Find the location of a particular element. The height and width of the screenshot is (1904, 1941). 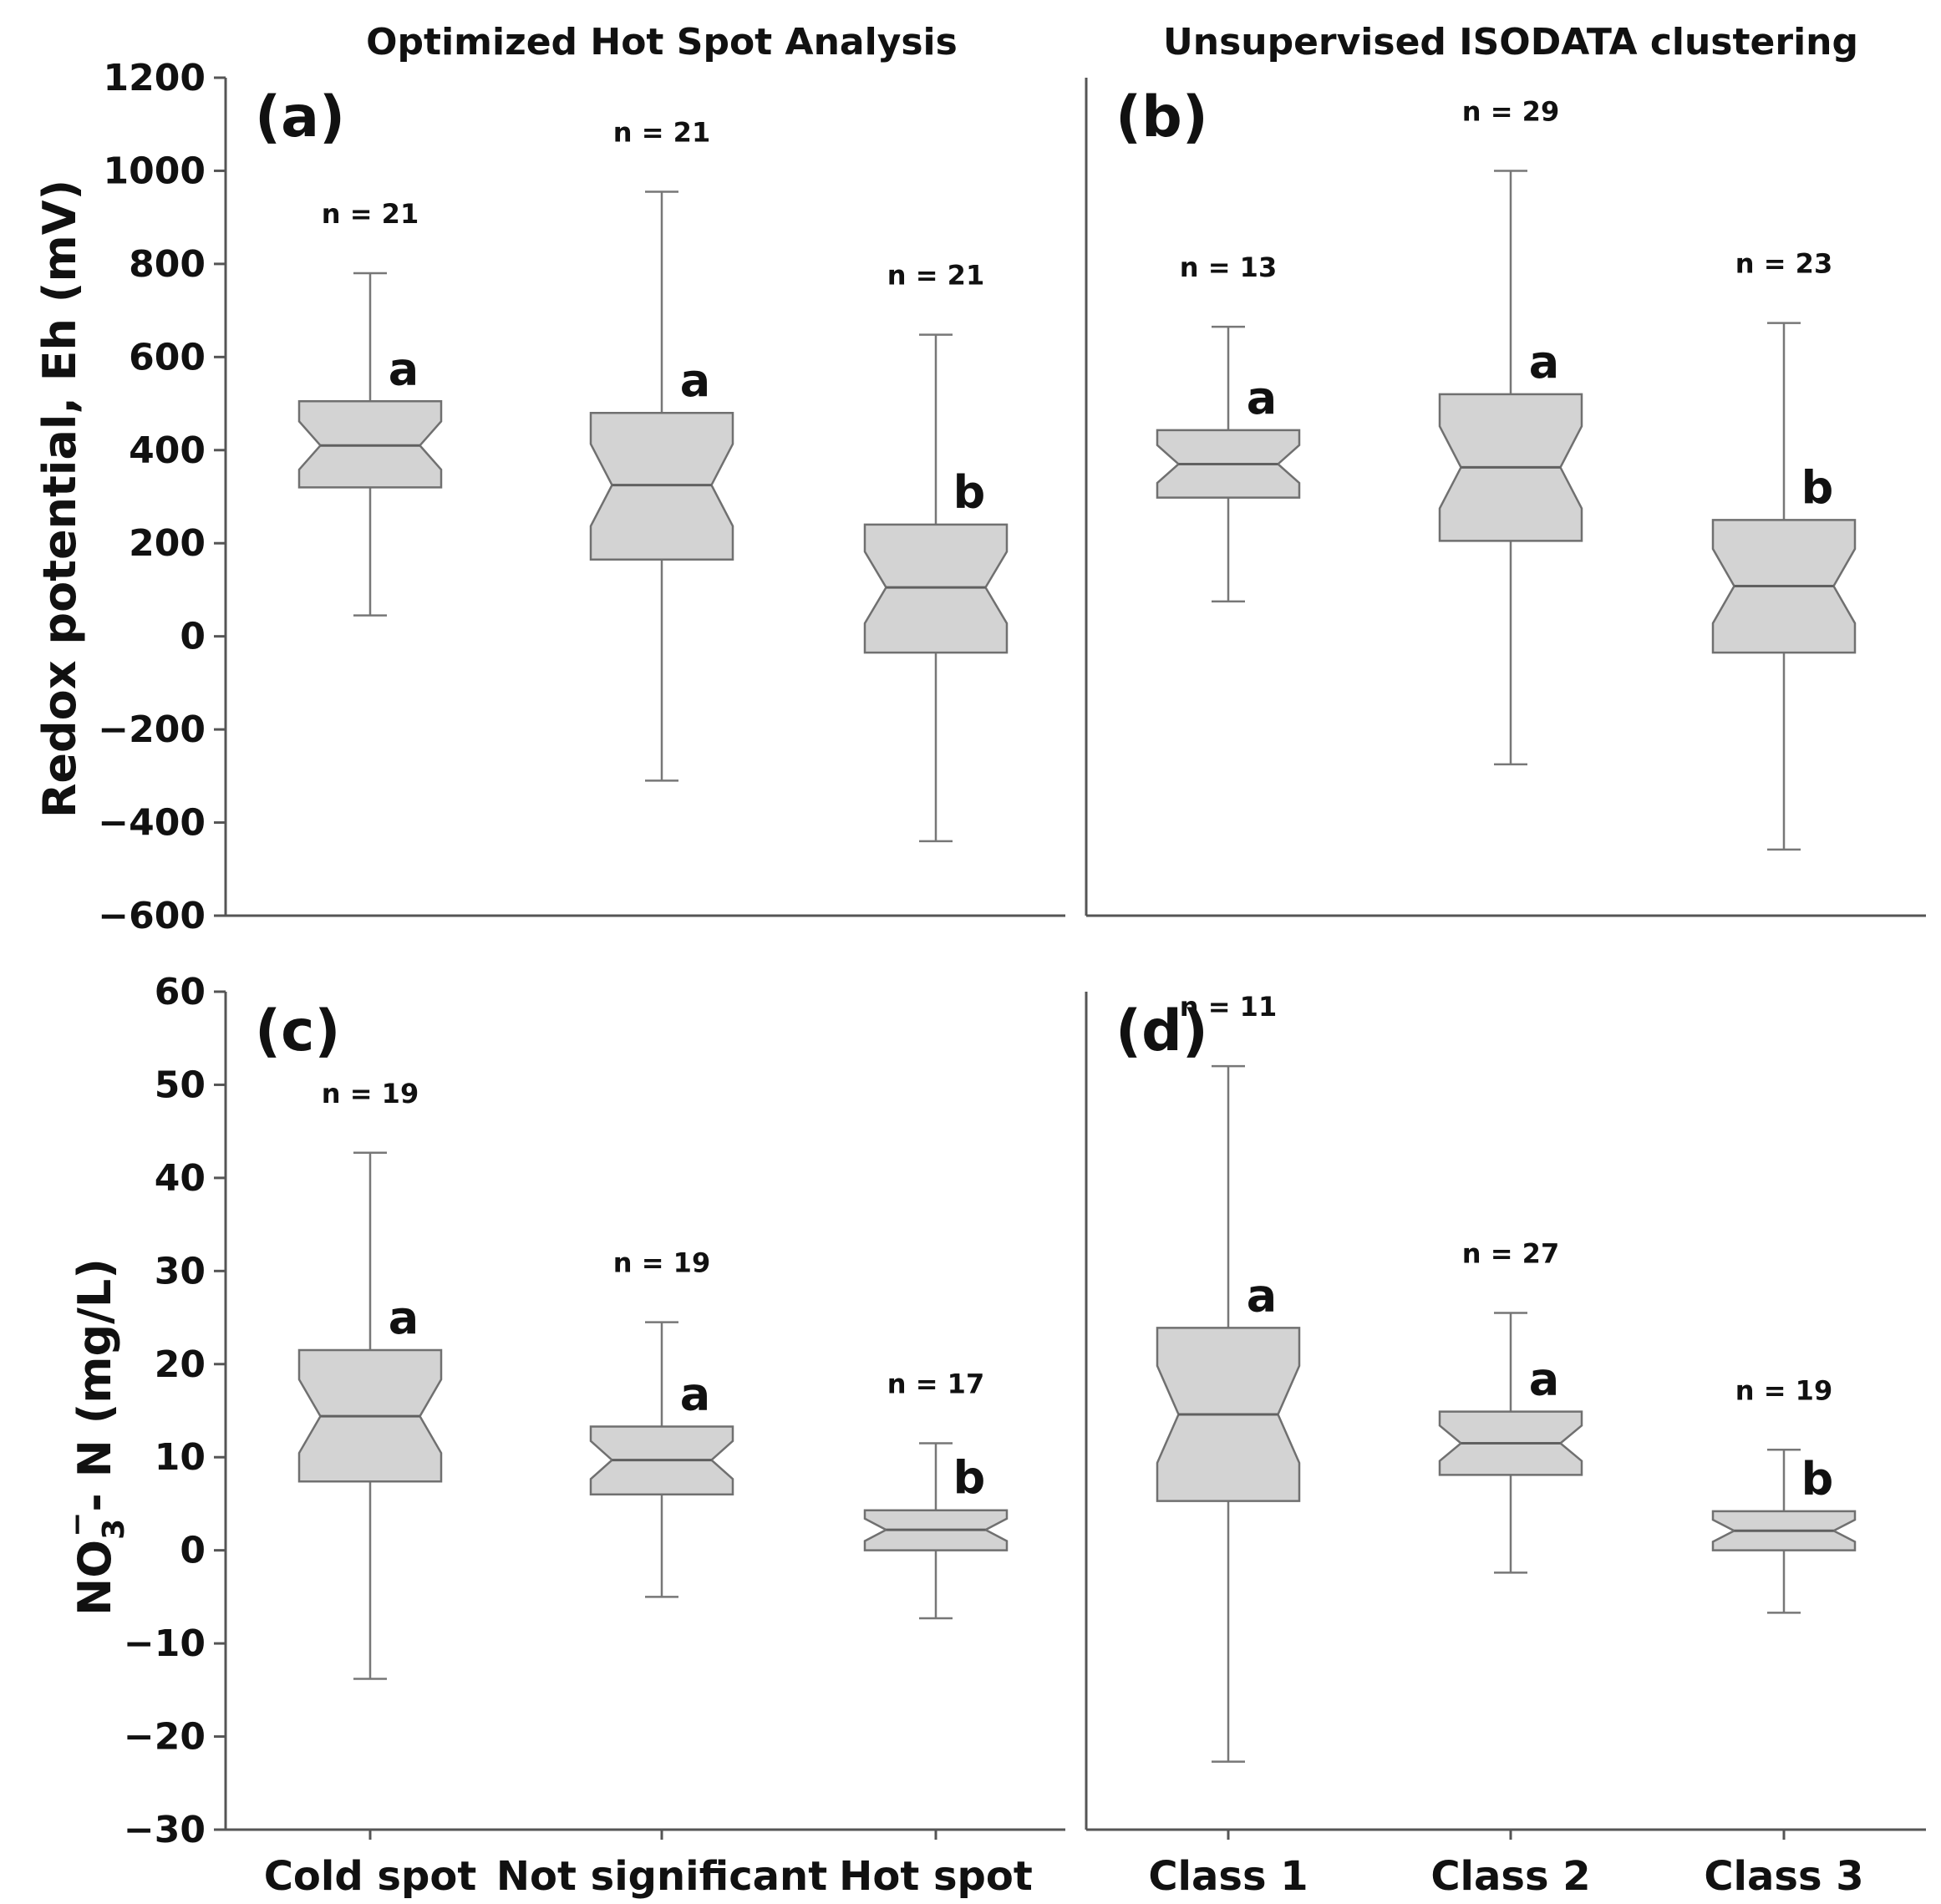

y-tick-label: 600 is located at coordinates (167, 357).